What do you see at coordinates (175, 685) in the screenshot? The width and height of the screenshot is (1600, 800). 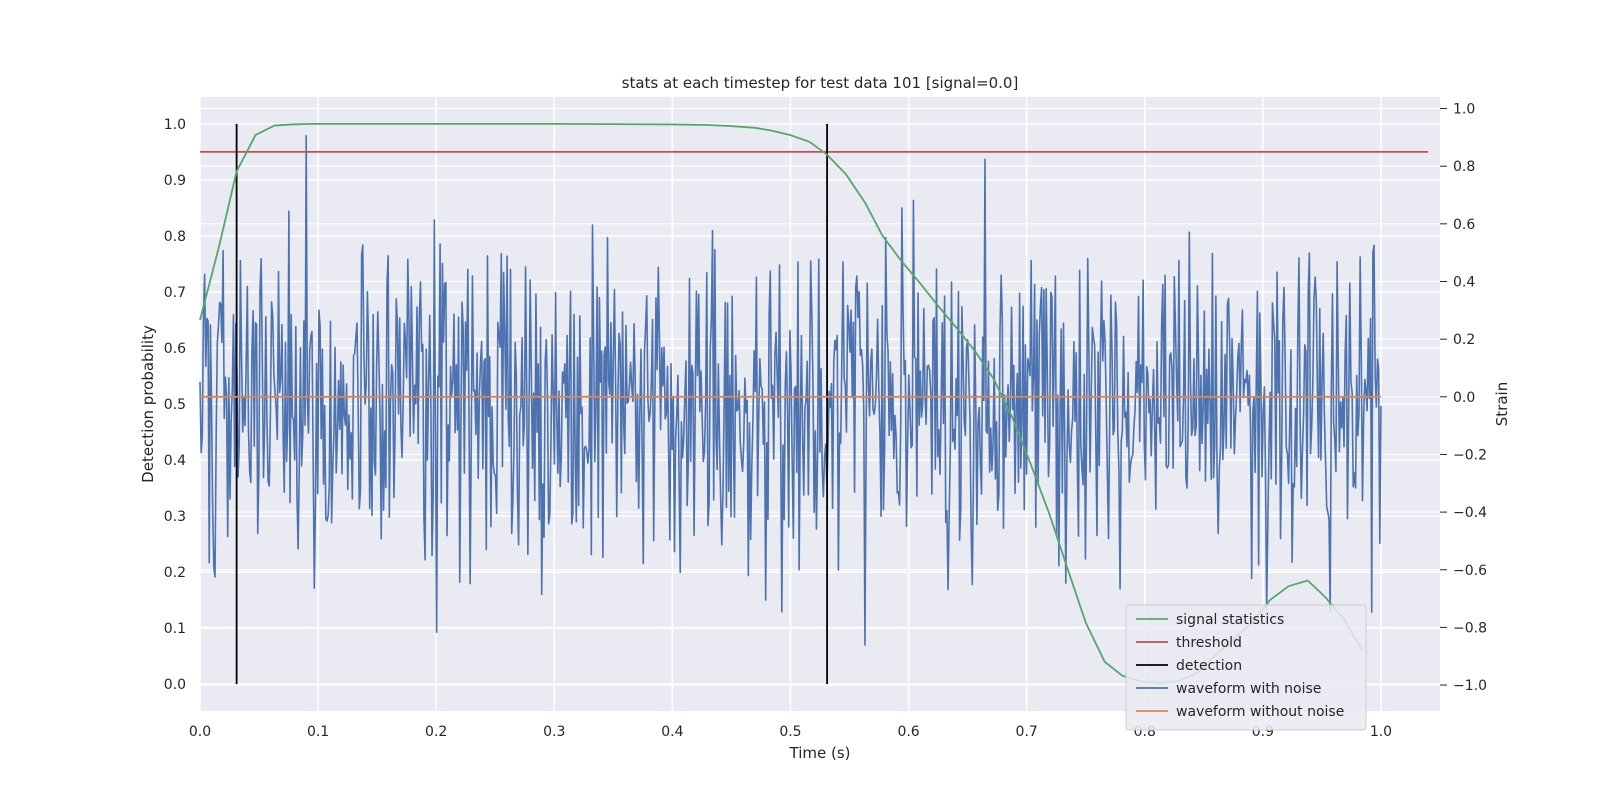 I see `y-tick-label: 0.0` at bounding box center [175, 685].